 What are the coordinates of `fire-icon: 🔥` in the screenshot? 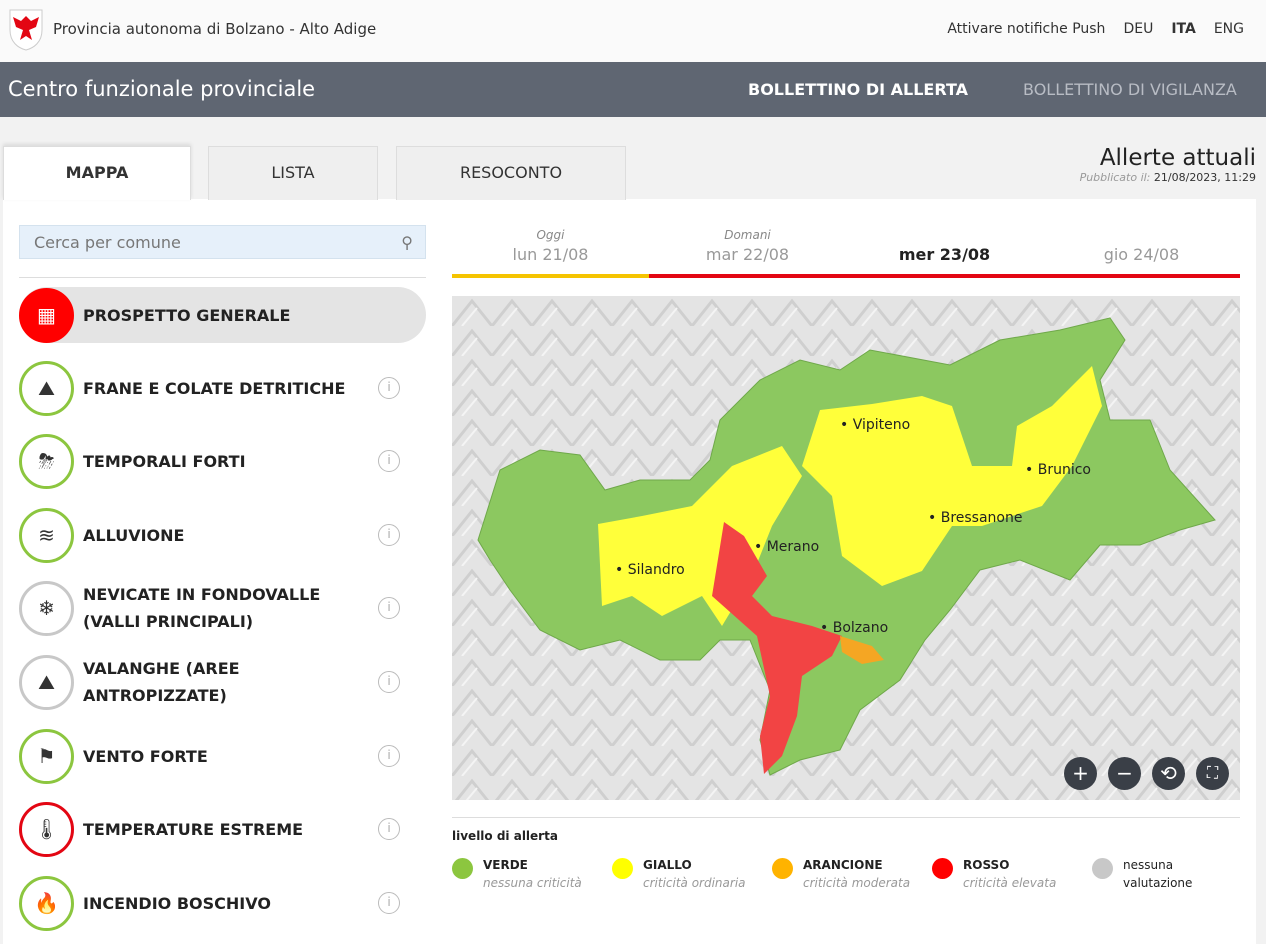 It's located at (46, 903).